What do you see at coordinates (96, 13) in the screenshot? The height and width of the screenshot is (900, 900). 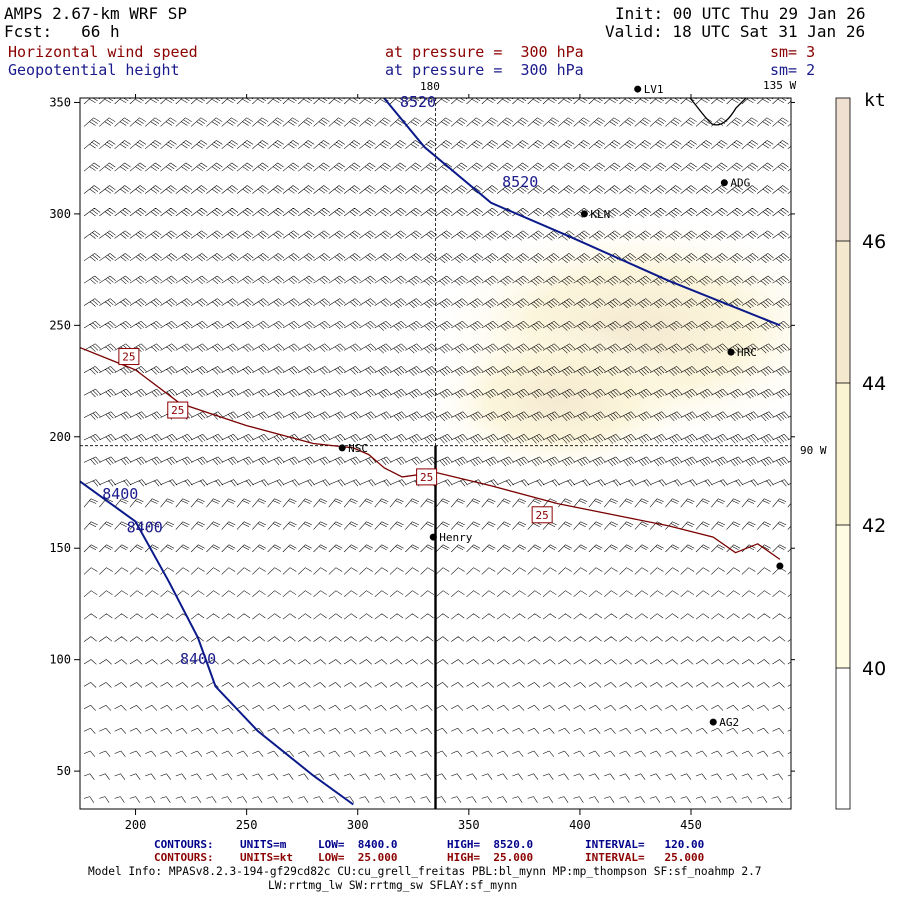 I see `model-title: AMPS 2.67-km WRF SP` at bounding box center [96, 13].